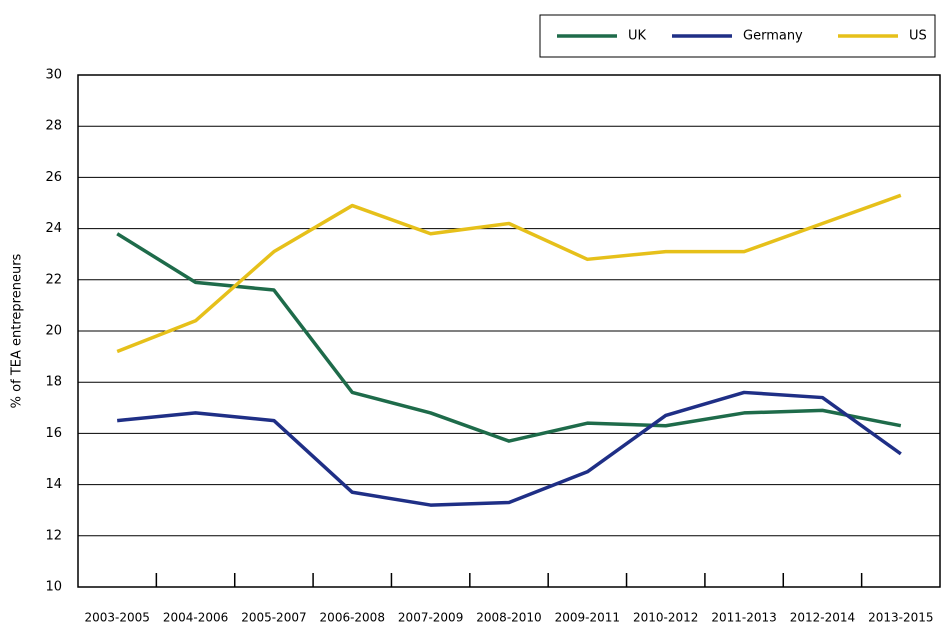 Image resolution: width=949 pixels, height=630 pixels. Describe the element at coordinates (53, 382) in the screenshot. I see `y-tick-label: 18` at that location.